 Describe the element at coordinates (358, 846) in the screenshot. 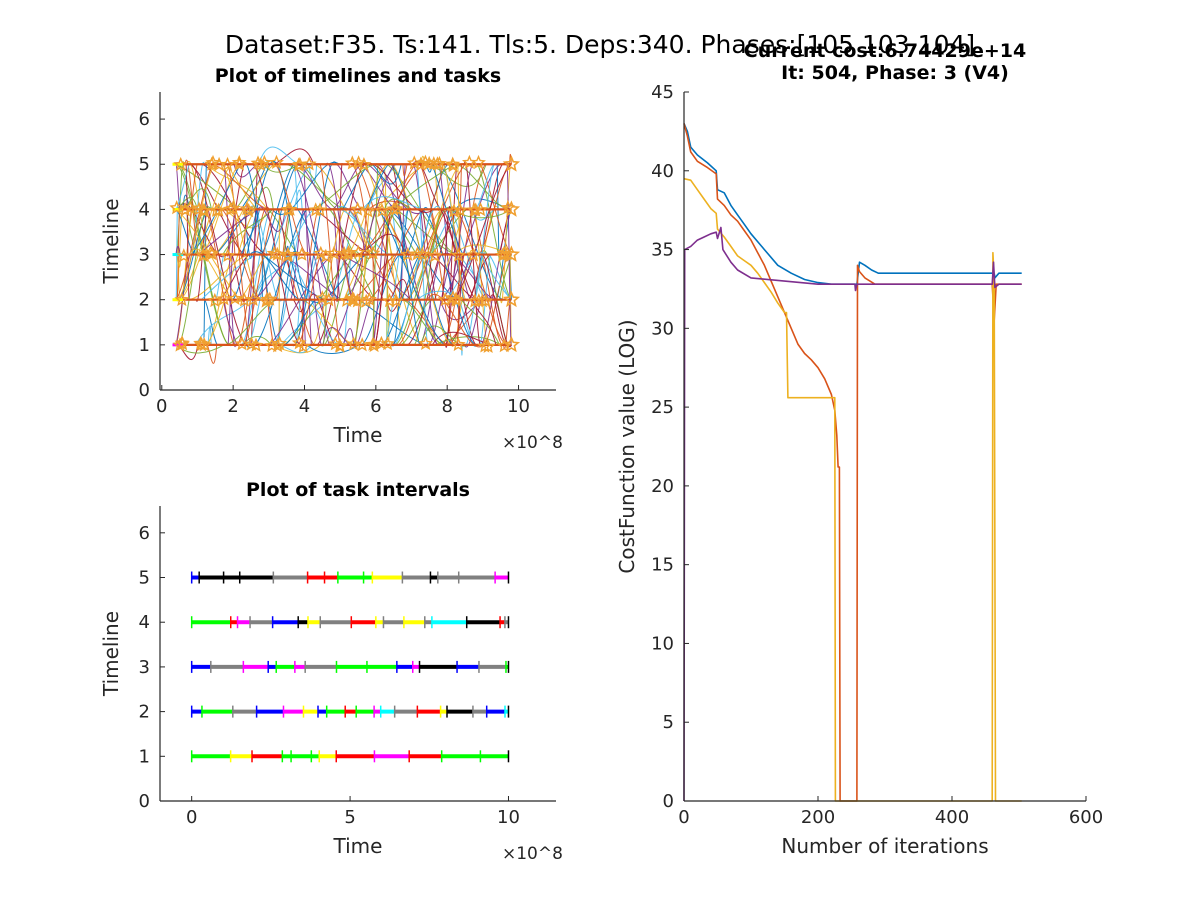

I see `intervals-x-label: Time` at that location.